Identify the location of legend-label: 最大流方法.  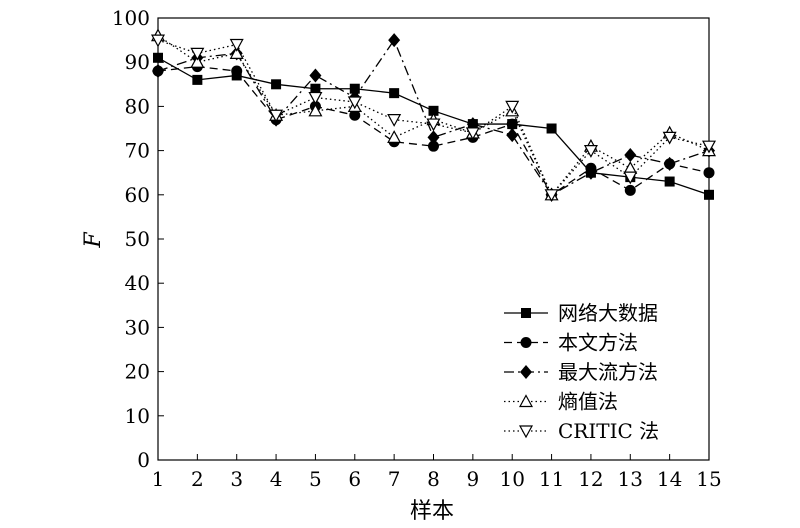
(608, 372).